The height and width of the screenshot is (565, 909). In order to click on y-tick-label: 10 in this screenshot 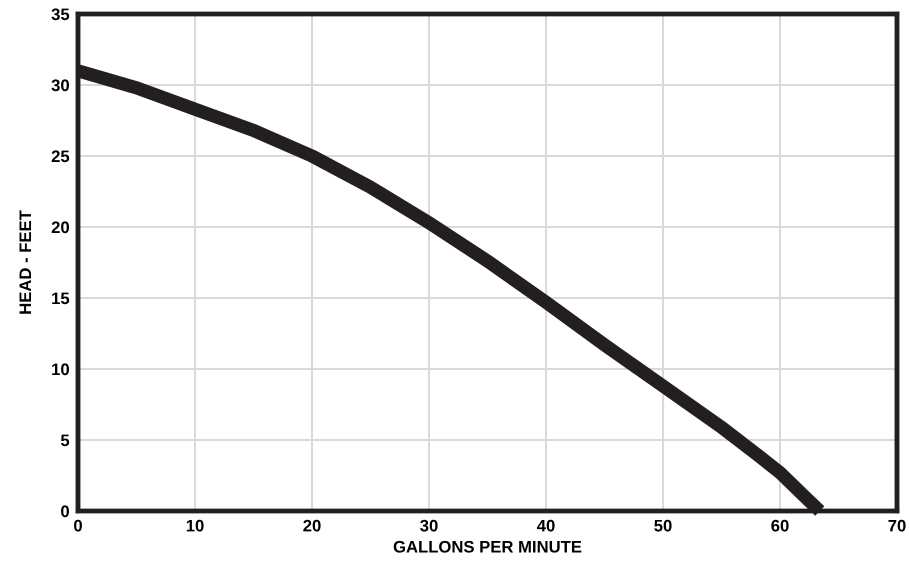, I will do `click(60, 369)`.